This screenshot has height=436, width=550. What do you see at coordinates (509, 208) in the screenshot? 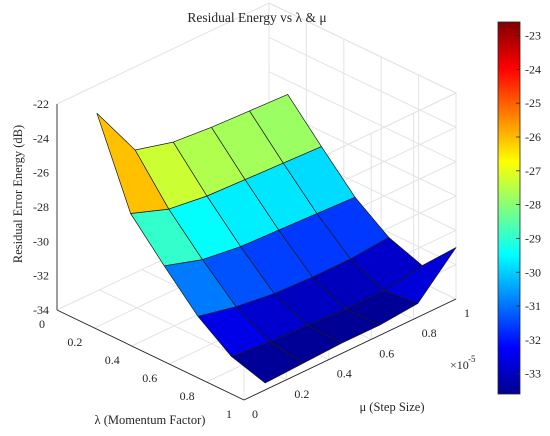
I see `colorbar-gradient` at bounding box center [509, 208].